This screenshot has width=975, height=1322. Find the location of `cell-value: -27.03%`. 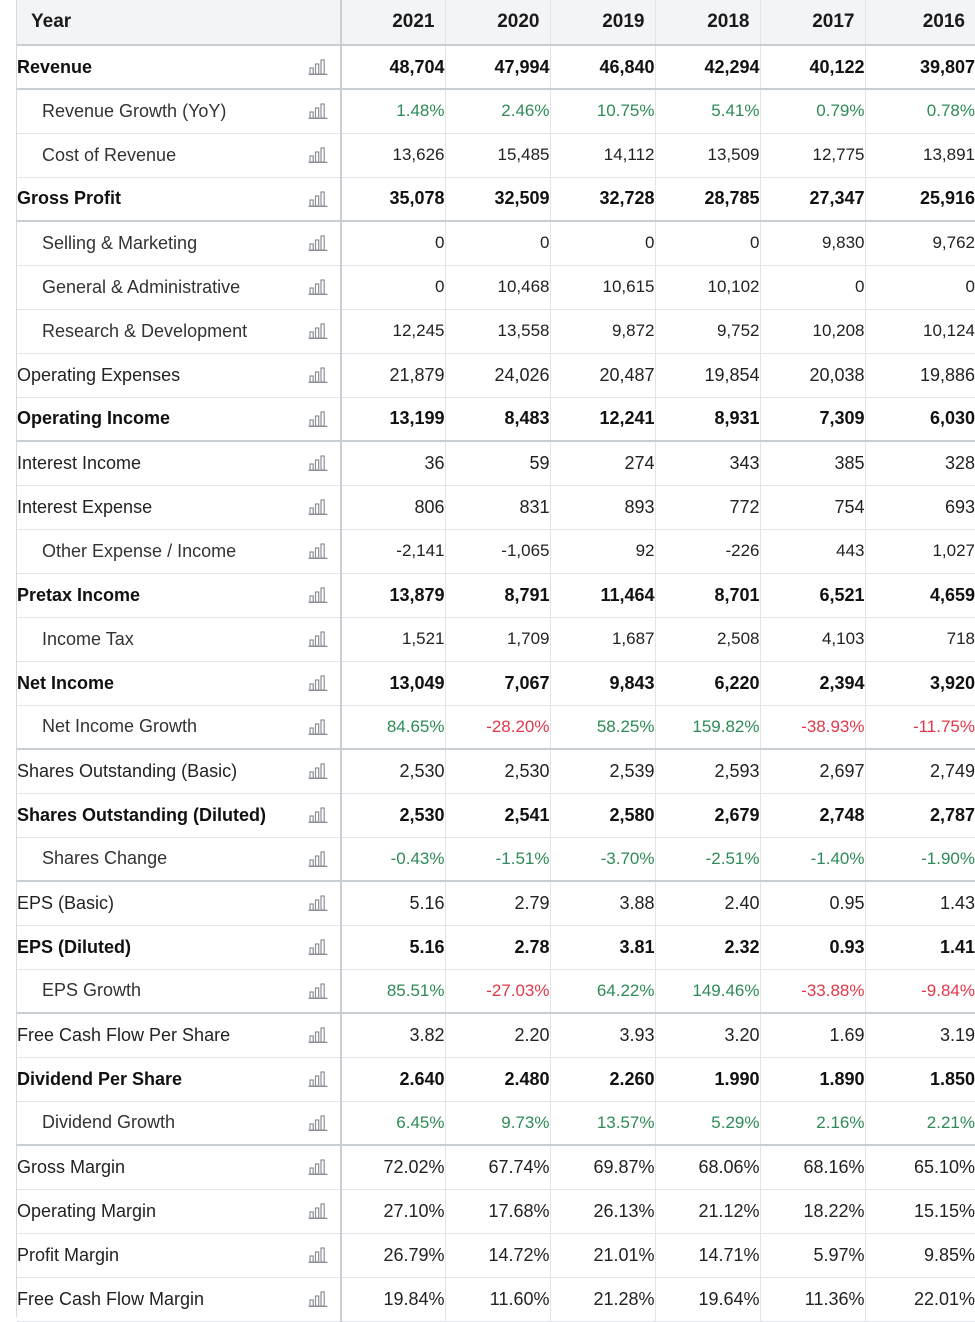

cell-value: -27.03% is located at coordinates (497, 991).